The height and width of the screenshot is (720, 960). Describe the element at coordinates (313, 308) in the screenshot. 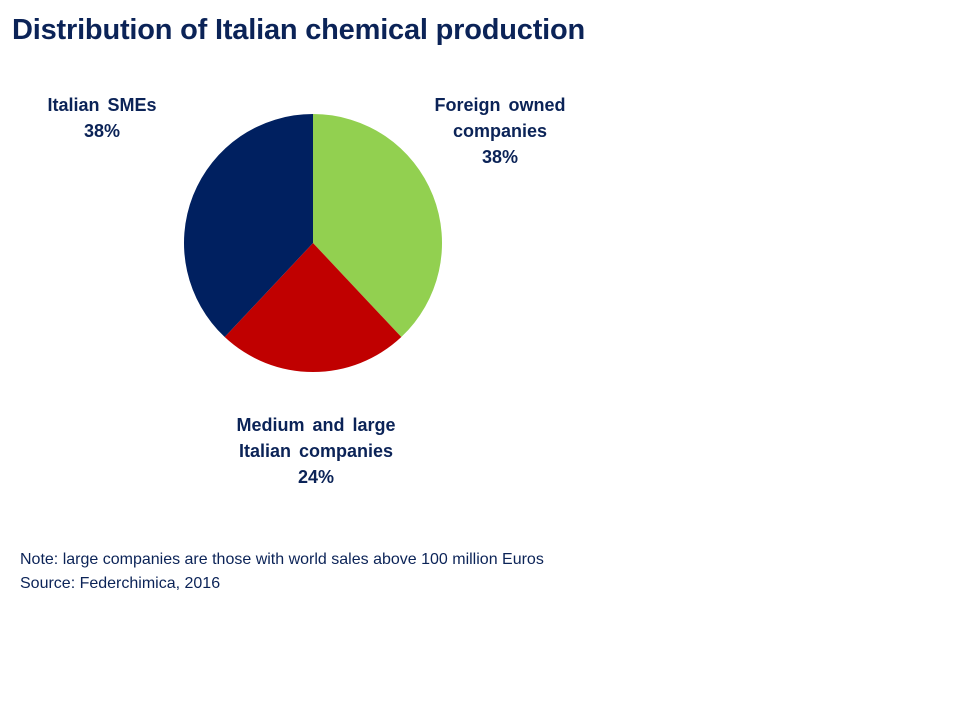

I see `pie-slice-medium-large` at that location.